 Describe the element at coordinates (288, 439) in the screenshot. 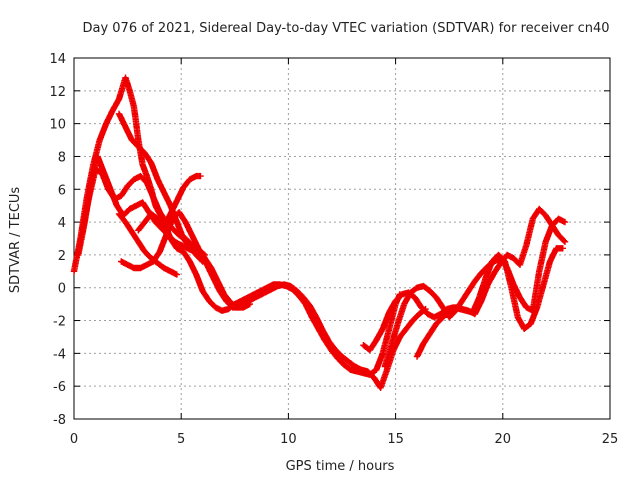

I see `x-tick-label: 10` at that location.